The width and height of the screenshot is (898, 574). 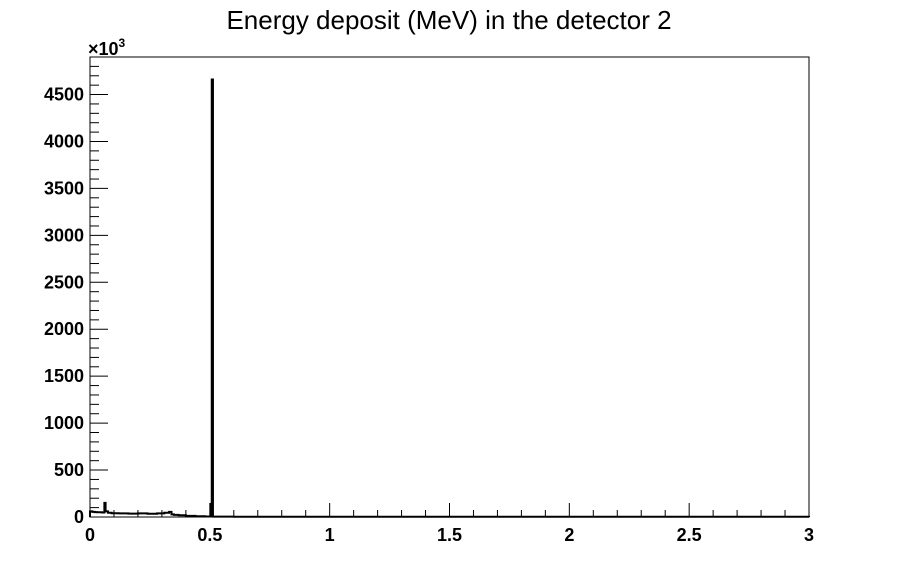 I want to click on y-tick-label: 2000, so click(x=64, y=329).